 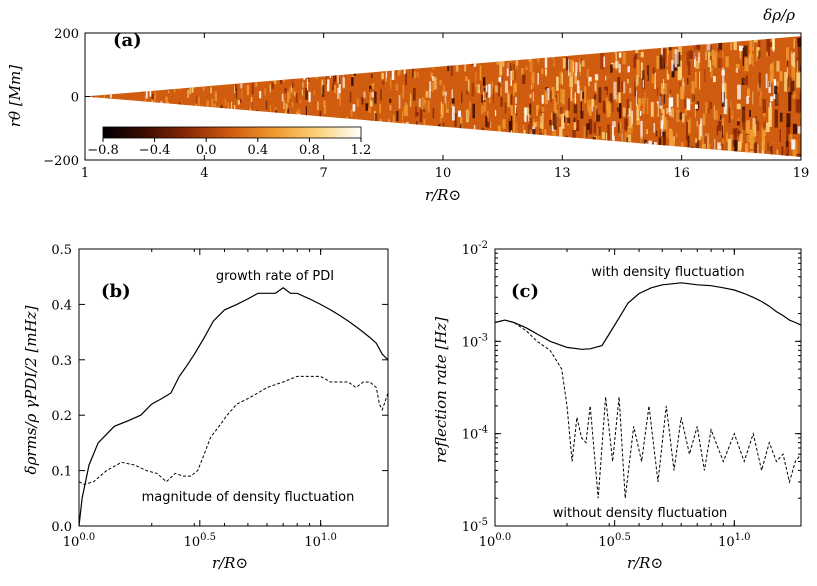 What do you see at coordinates (475, 341) in the screenshot?
I see `y-tick-label: 10-3` at bounding box center [475, 341].